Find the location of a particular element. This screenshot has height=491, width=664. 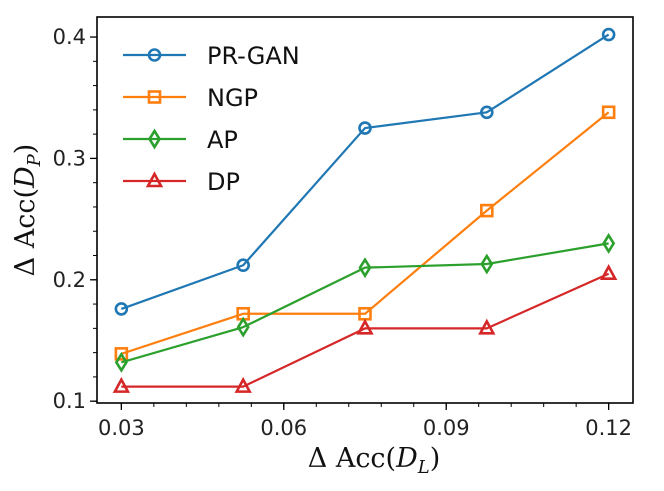

legend-item-ap: AP is located at coordinates (180, 140).